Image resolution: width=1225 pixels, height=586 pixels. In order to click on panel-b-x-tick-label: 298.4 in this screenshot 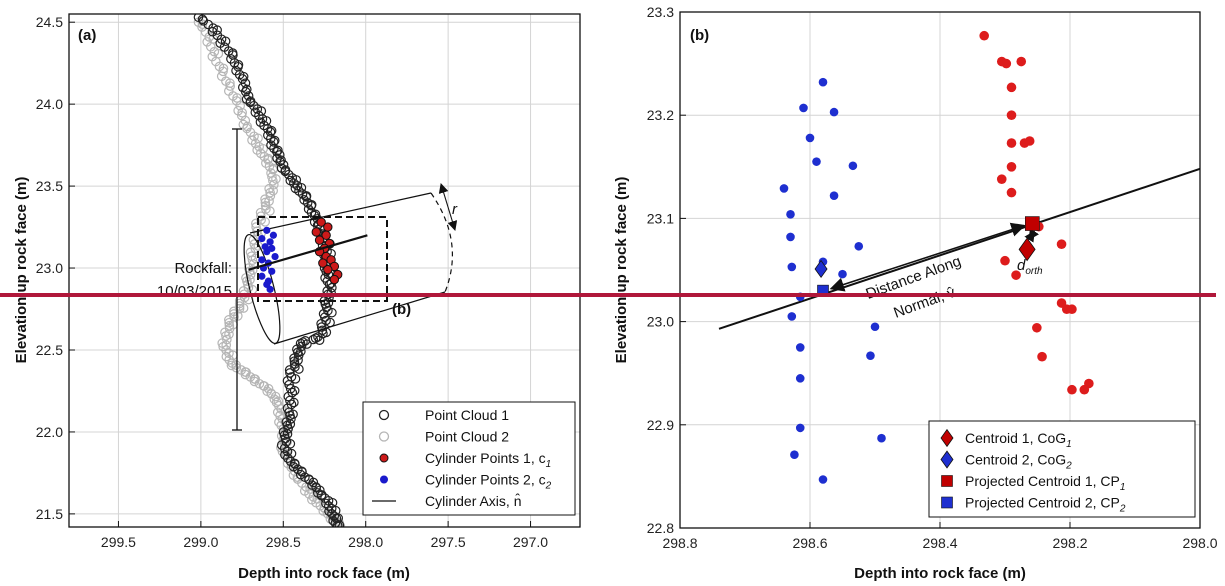, I will do `click(939, 543)`.